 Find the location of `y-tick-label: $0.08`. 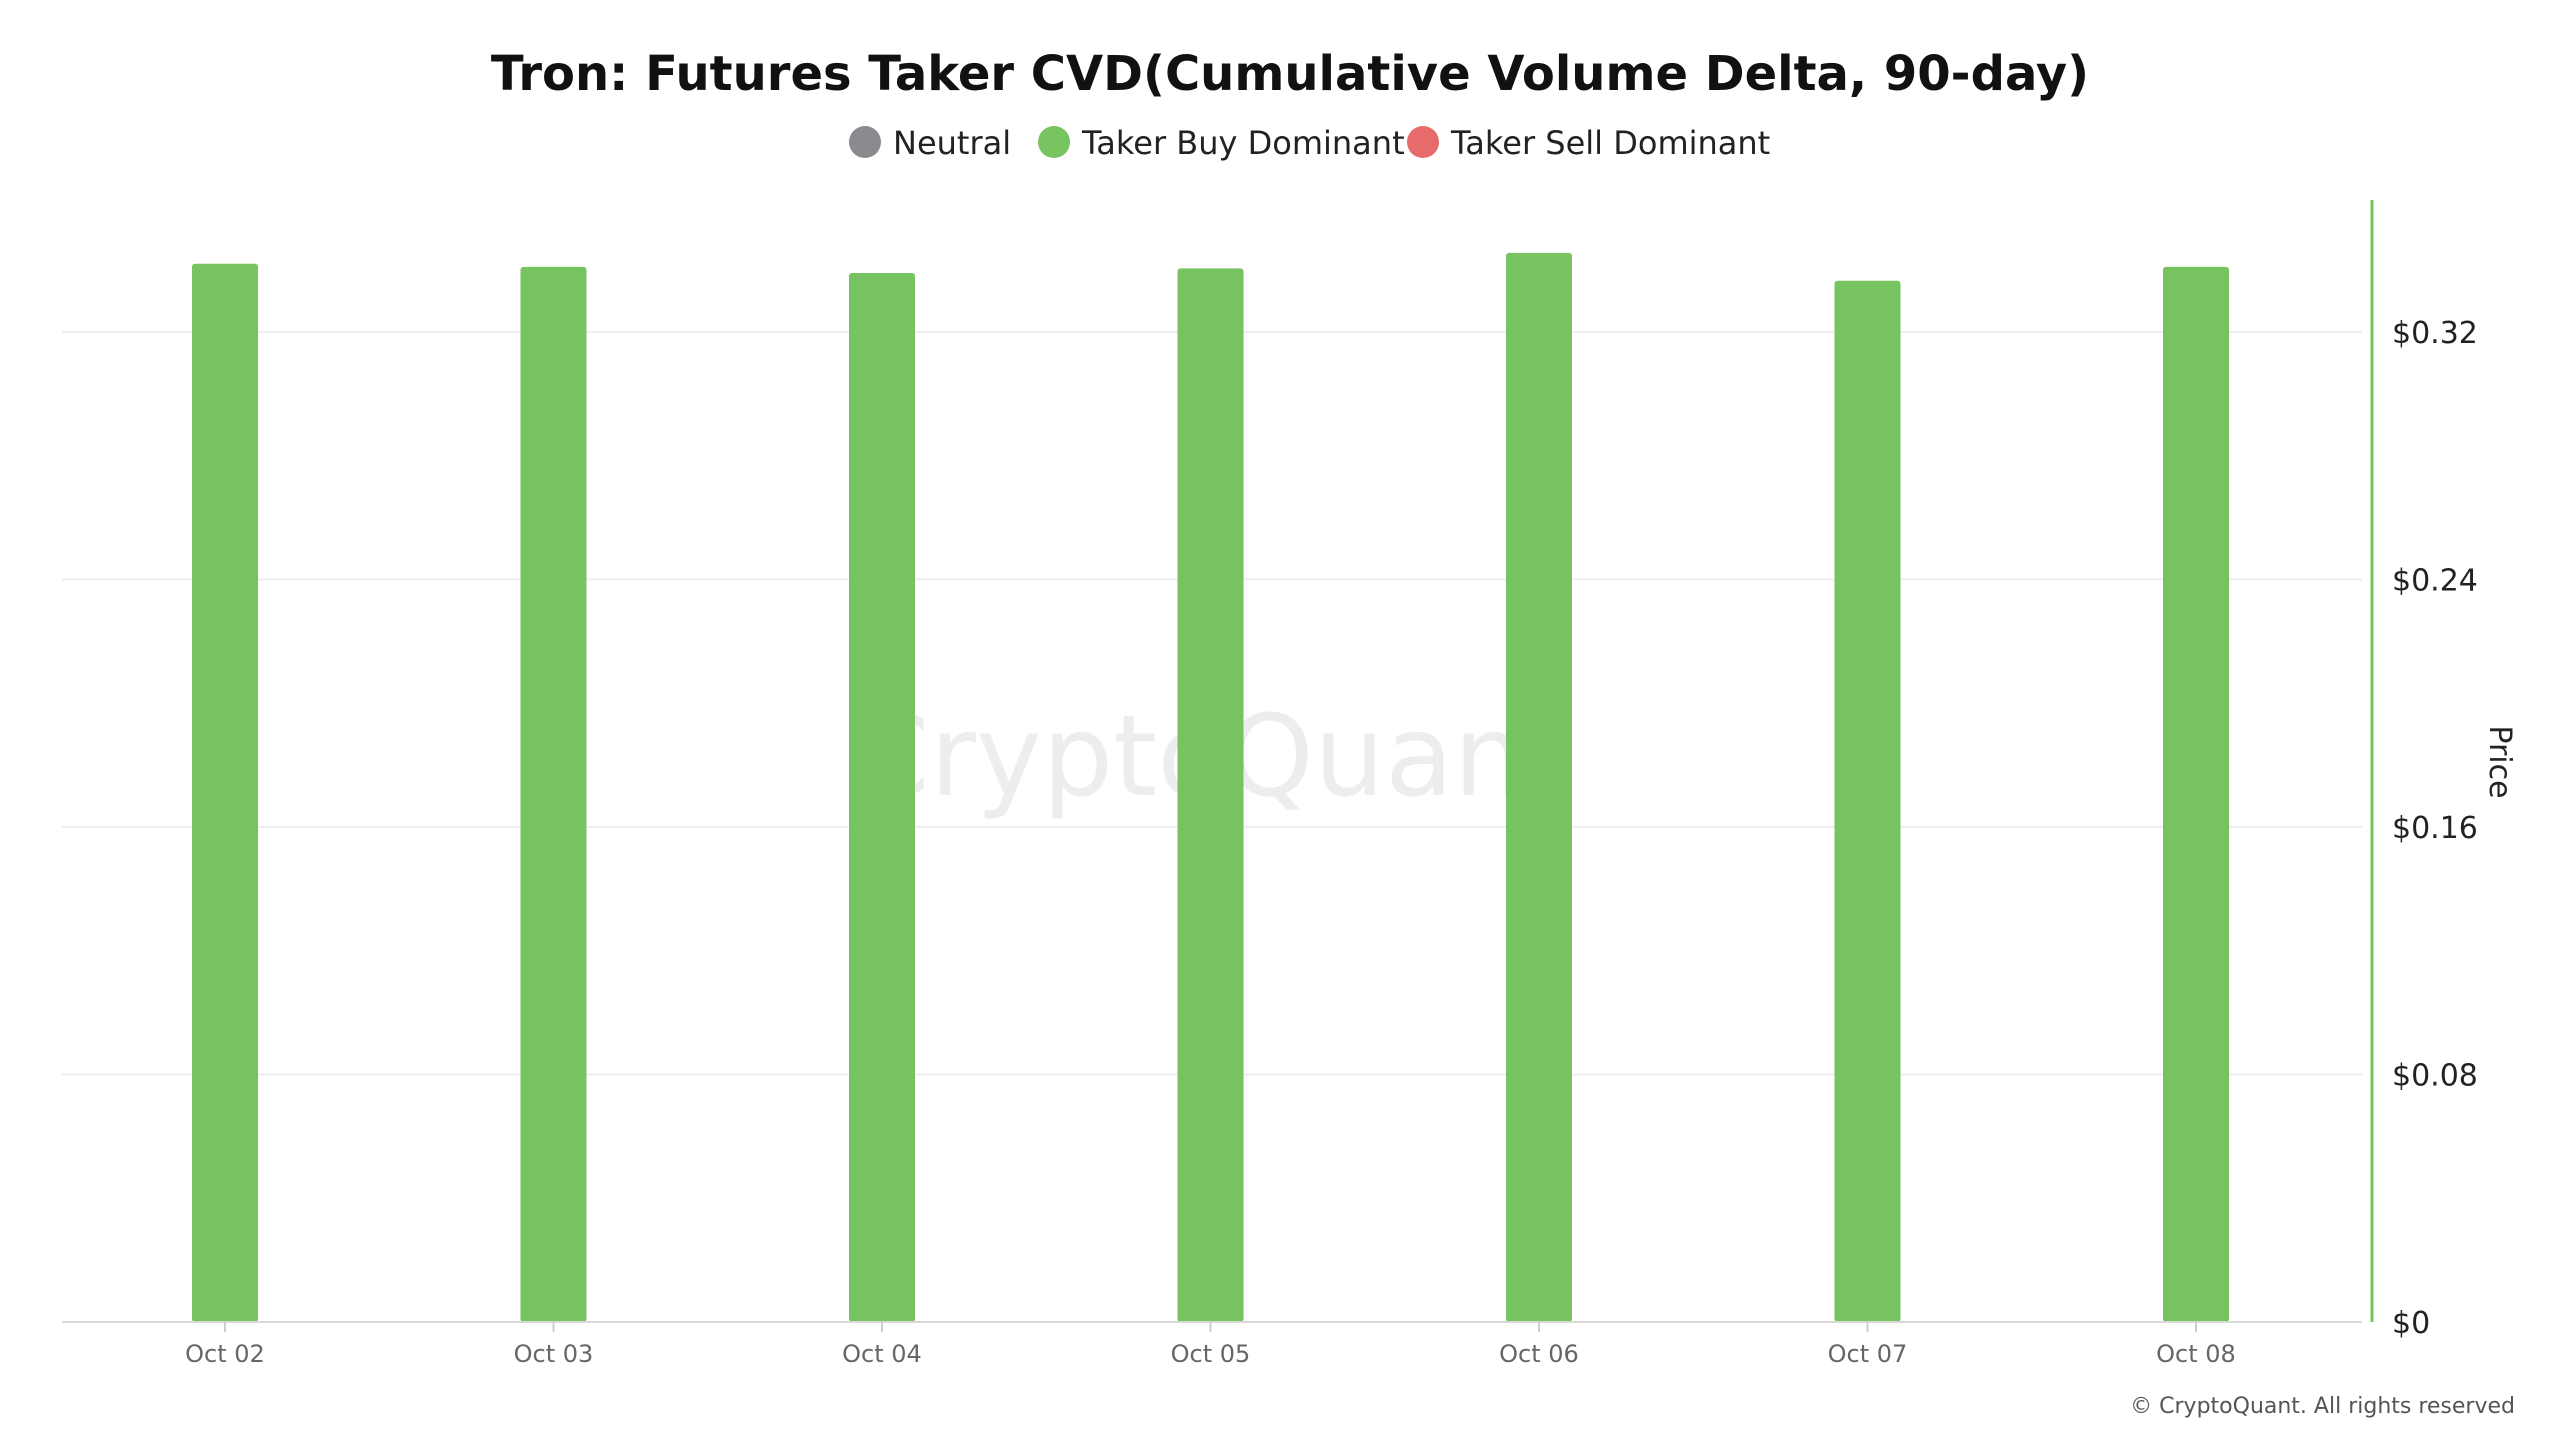

y-tick-label: $0.08 is located at coordinates (2435, 1075).